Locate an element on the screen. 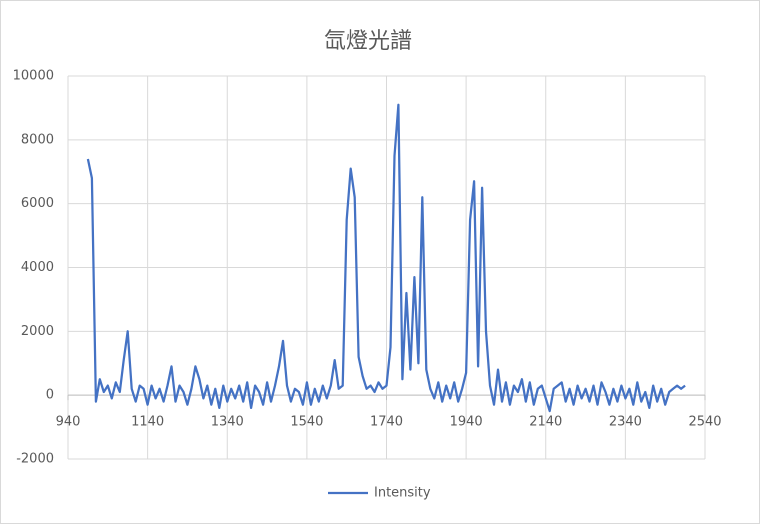 The width and height of the screenshot is (761, 525). chart-title: 氙燈光譜 is located at coordinates (368, 41).